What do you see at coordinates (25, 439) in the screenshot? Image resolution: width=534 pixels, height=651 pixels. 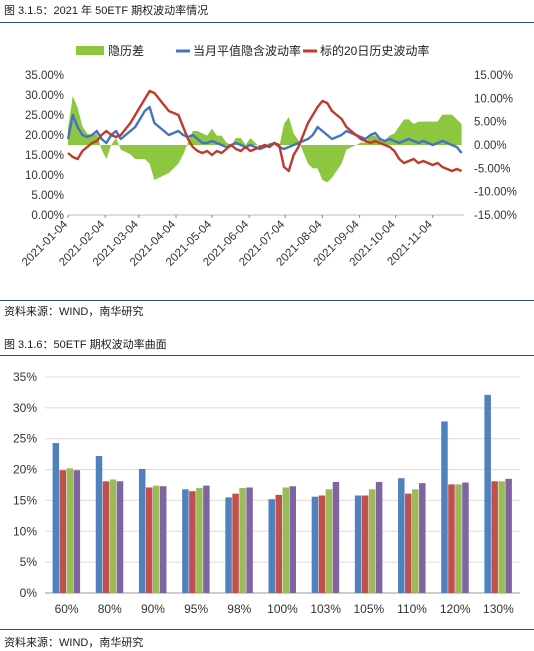 I see `y-tick-label: 25%` at bounding box center [25, 439].